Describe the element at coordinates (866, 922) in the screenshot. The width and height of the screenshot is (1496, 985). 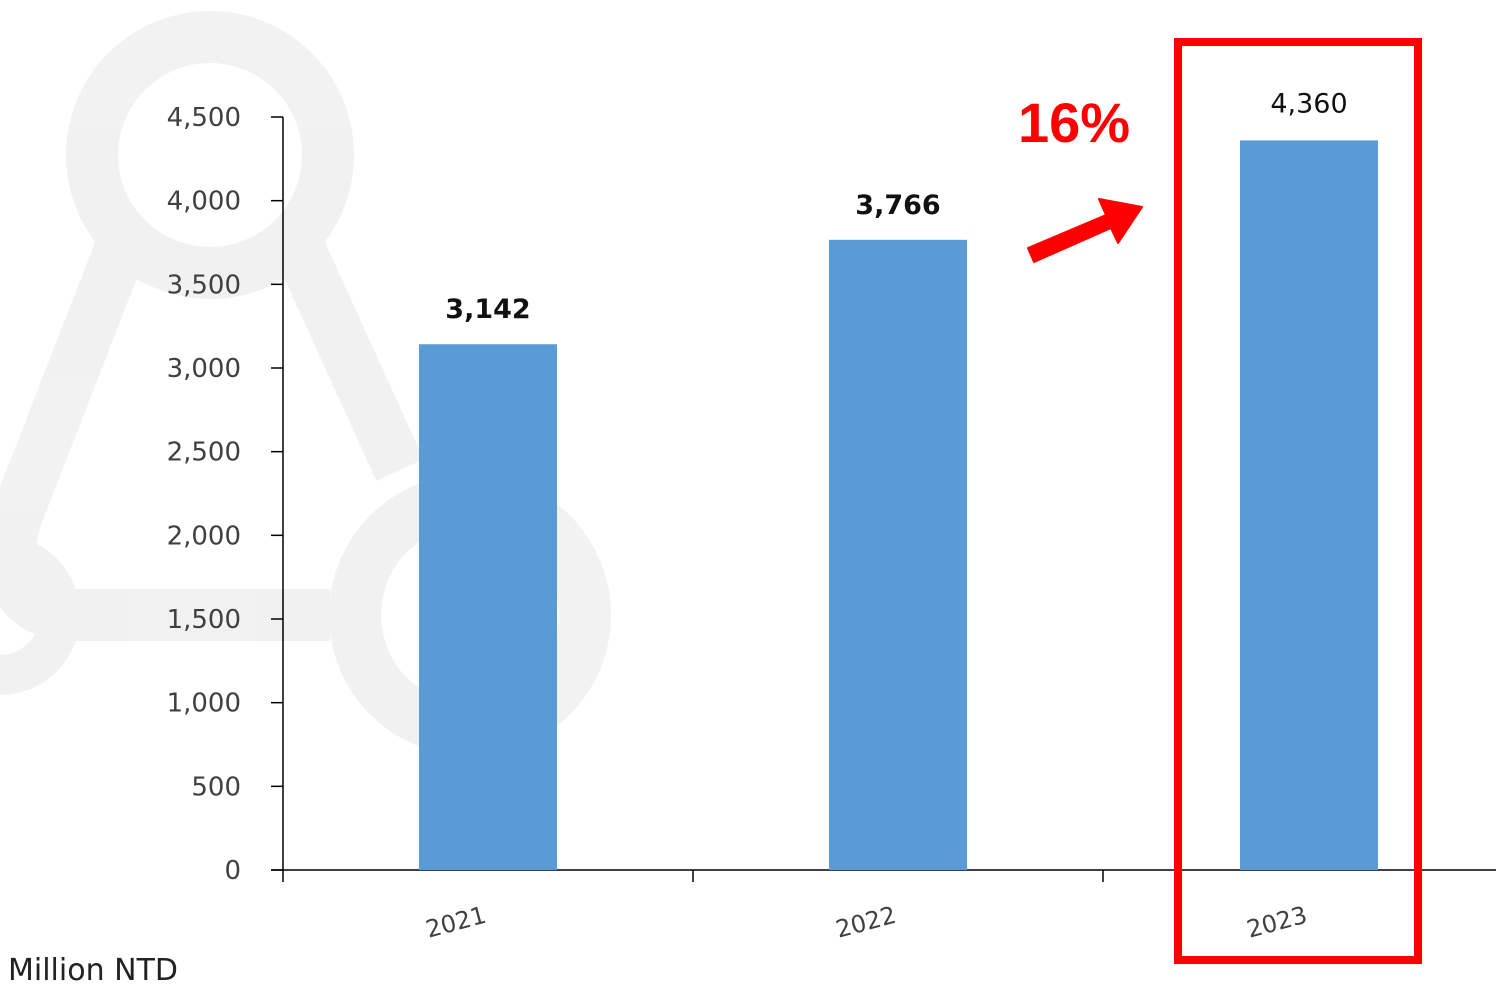
I see `x-tick-label-2022: 2022` at that location.